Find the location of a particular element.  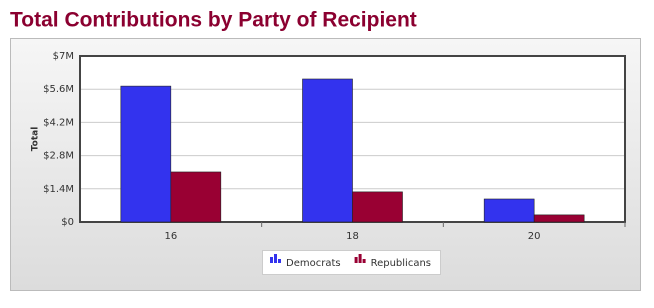

y-tick-label: $2.8M is located at coordinates (58, 156).